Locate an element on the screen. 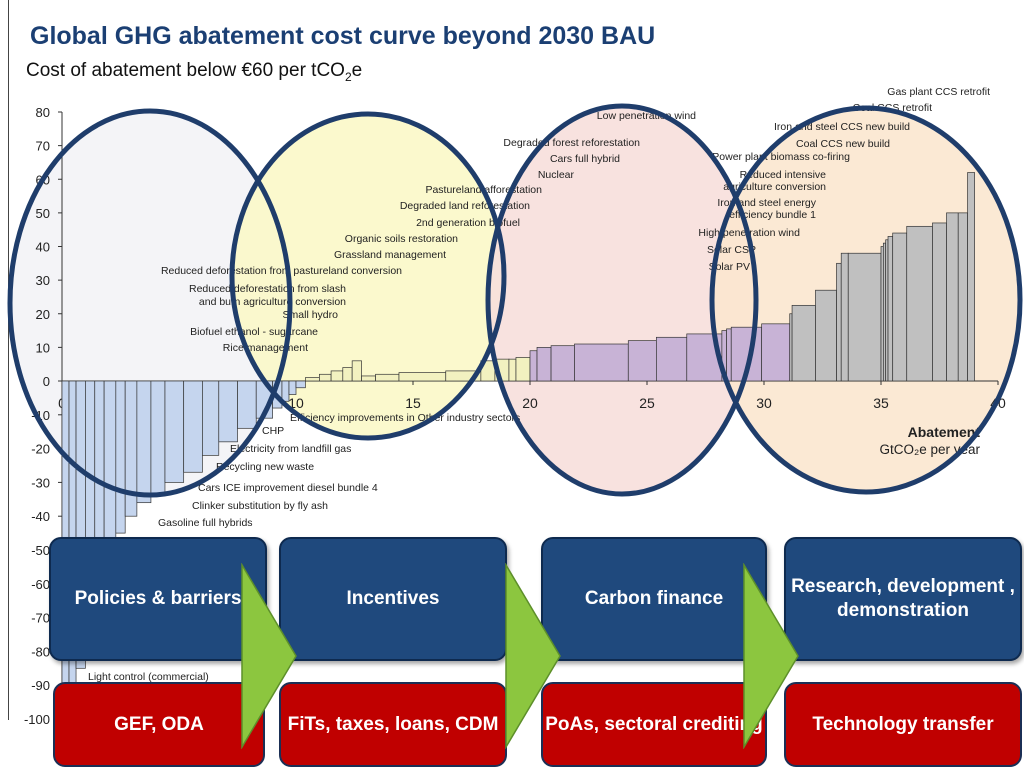  x-tick-label: 25 is located at coordinates (647, 403).